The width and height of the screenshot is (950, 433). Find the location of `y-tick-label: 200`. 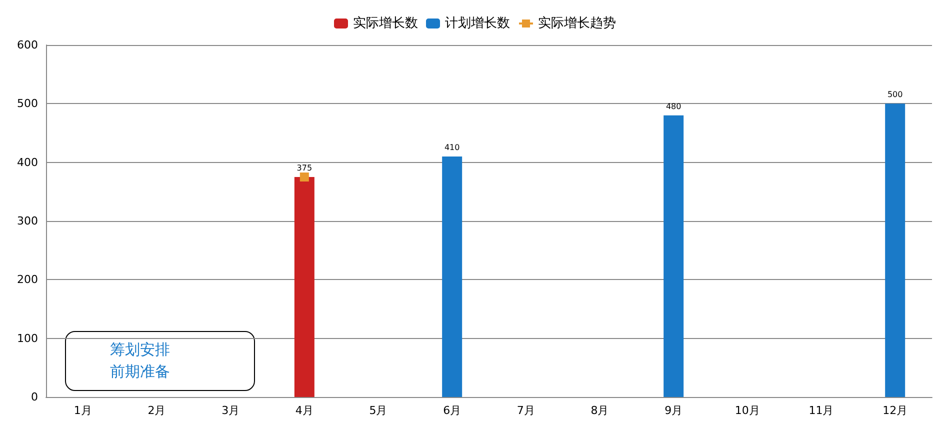

y-tick-label: 200 is located at coordinates (27, 279).